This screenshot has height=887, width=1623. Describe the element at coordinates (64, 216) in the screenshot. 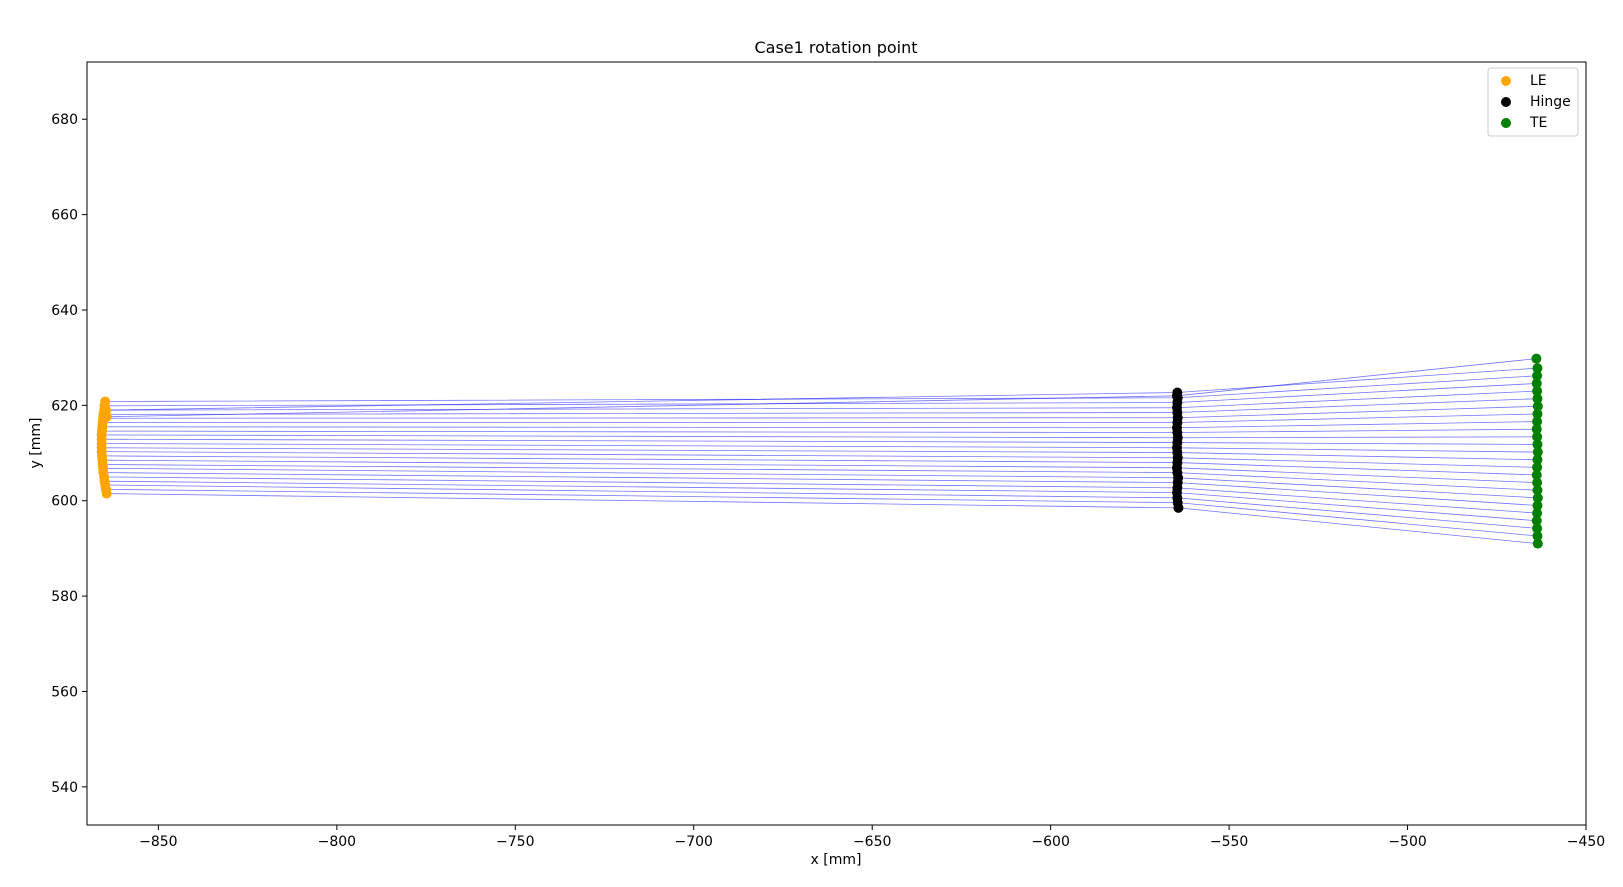

I see `y-tick-label: 660` at that location.